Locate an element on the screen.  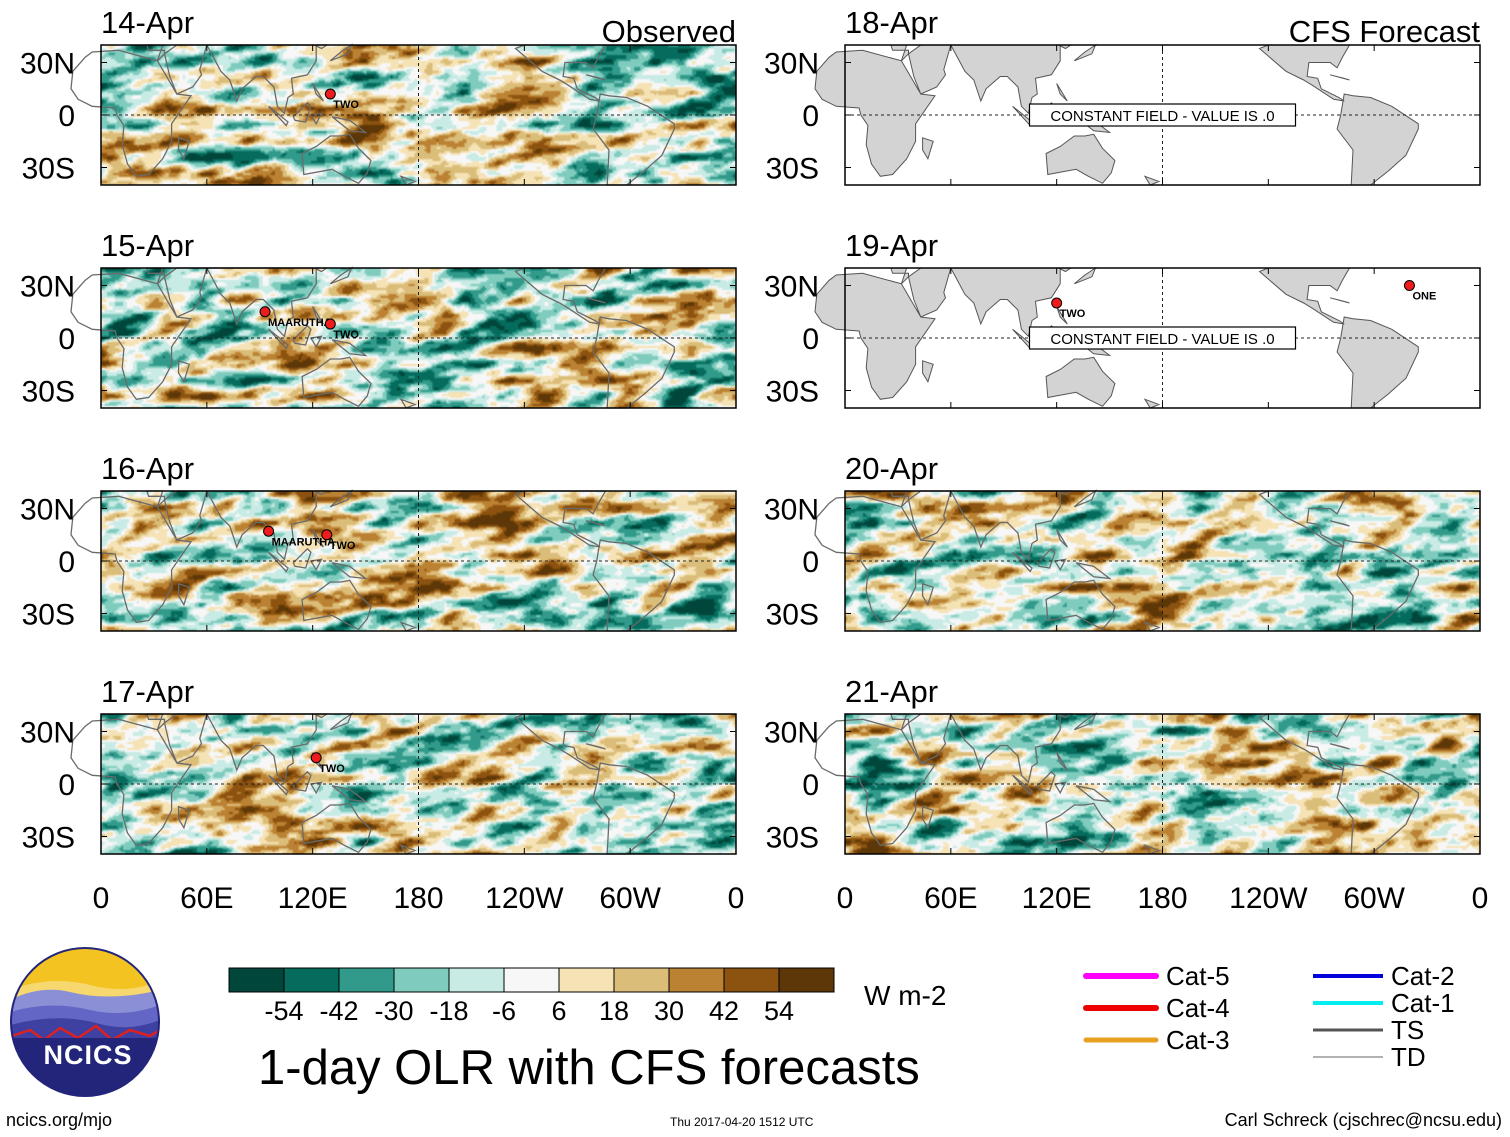
legend-label: Cat-1 is located at coordinates (1423, 1003).